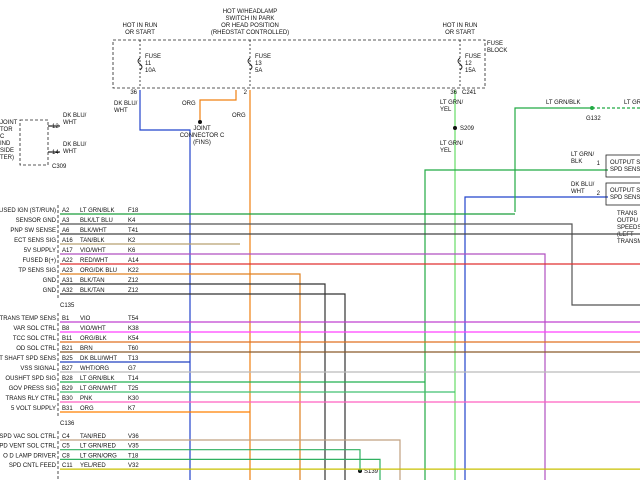 This screenshot has height=480, width=640. What do you see at coordinates (460, 64) in the screenshot?
I see `fuse-symbol` at bounding box center [460, 64].